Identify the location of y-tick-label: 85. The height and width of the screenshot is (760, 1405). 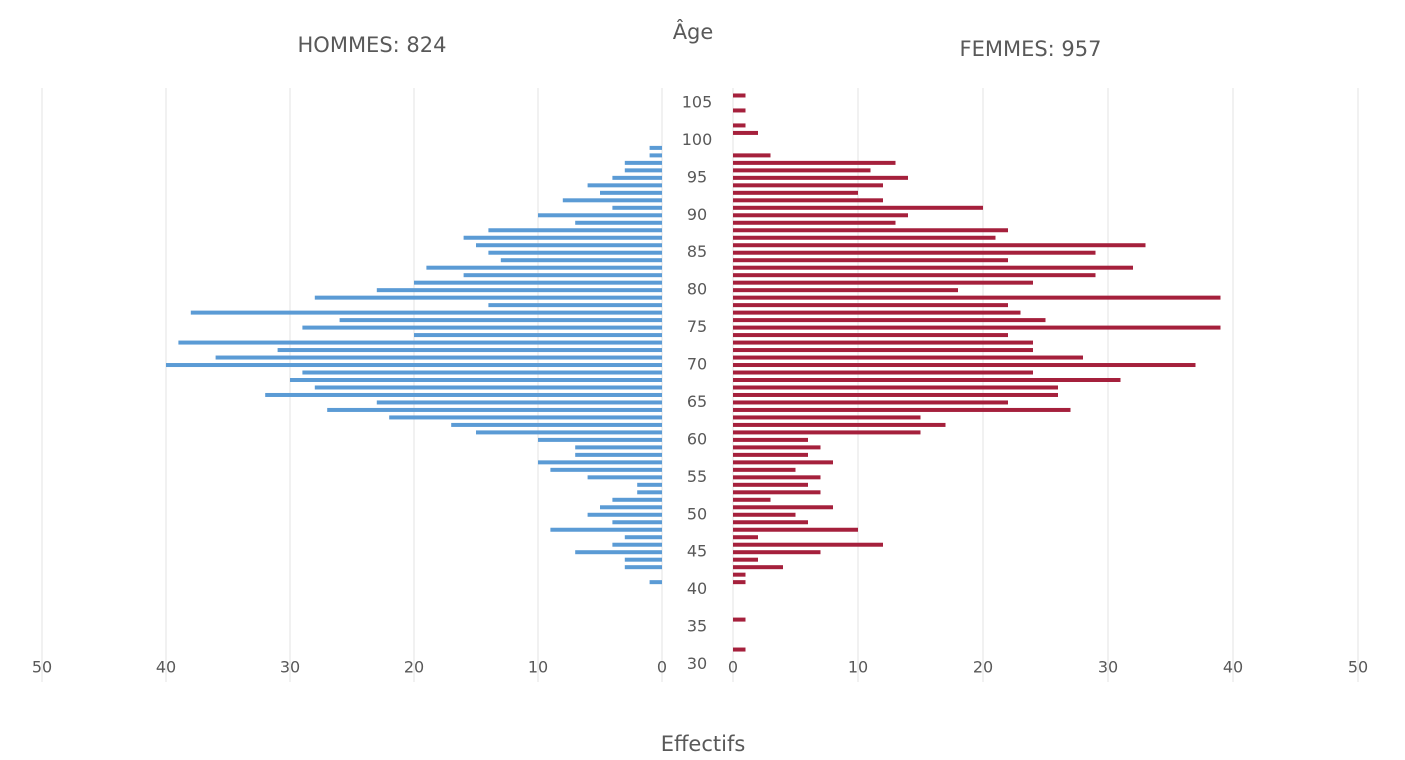
(697, 251).